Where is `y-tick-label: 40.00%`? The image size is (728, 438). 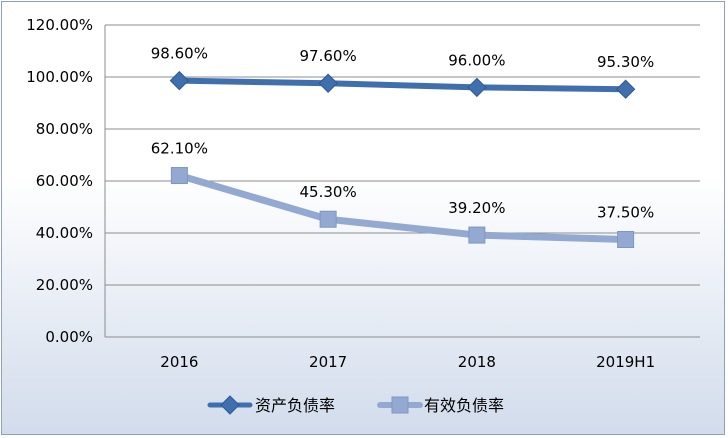 y-tick-label: 40.00% is located at coordinates (64, 233).